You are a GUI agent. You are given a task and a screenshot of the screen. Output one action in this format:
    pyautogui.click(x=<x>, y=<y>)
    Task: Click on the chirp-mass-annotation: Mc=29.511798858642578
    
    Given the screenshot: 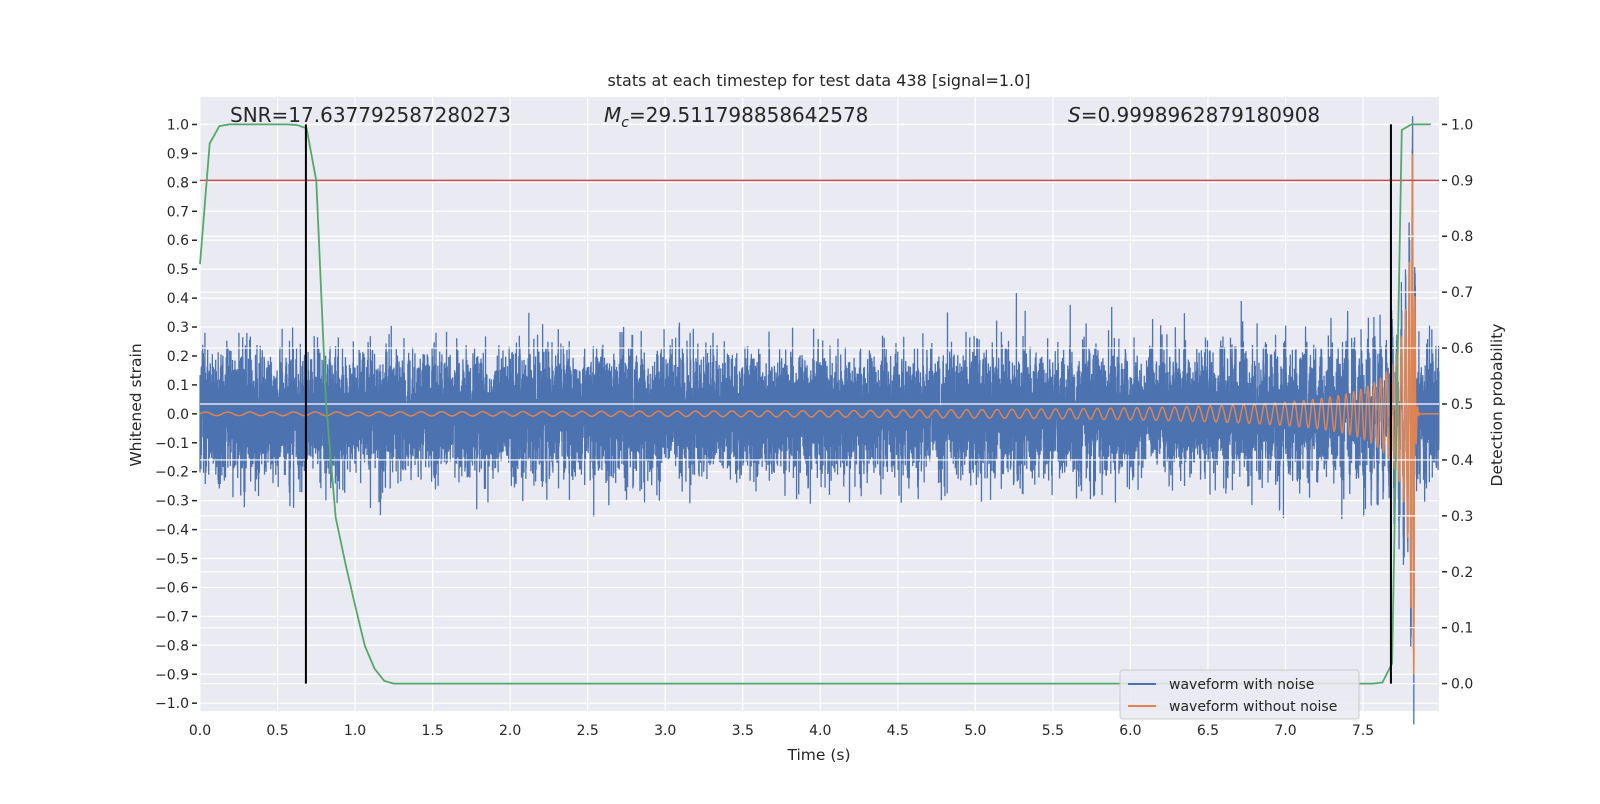 What is the action you would take?
    pyautogui.click(x=736, y=117)
    